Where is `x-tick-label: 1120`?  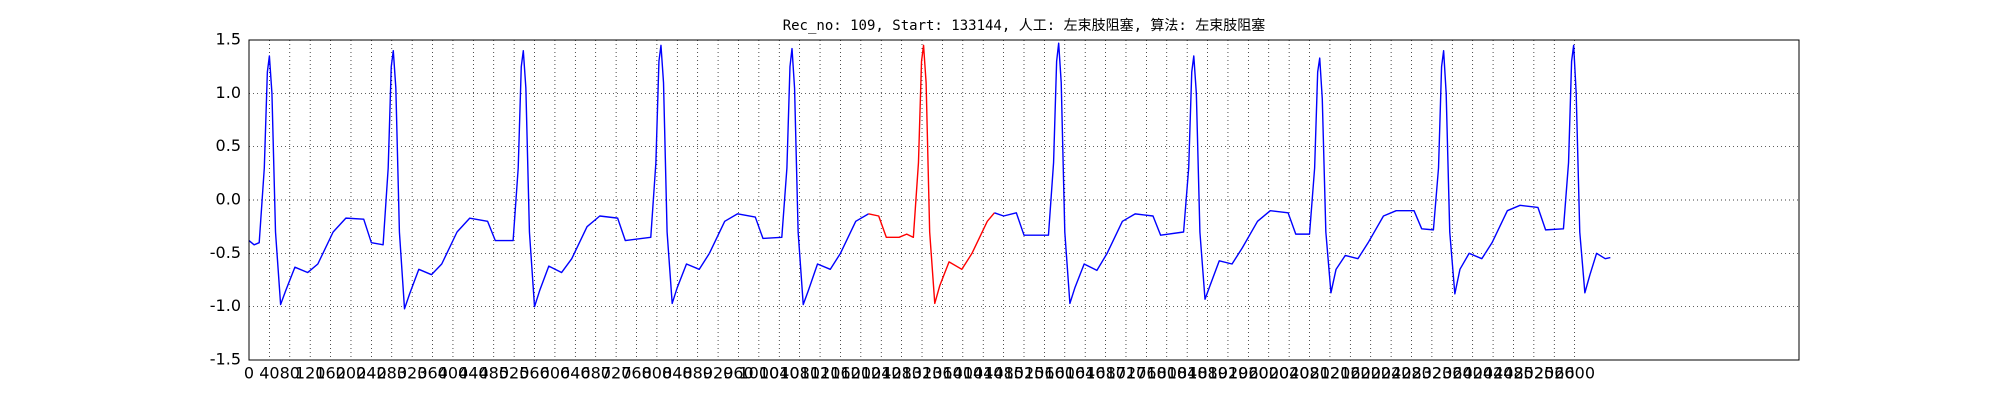 x-tick-label: 1120 is located at coordinates (820, 373).